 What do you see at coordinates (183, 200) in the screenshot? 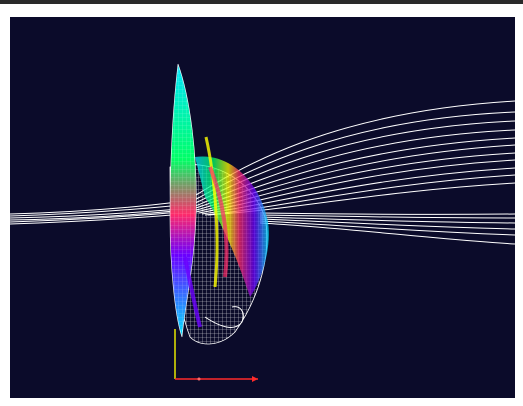
I see `main-sail-mesh` at bounding box center [183, 200].